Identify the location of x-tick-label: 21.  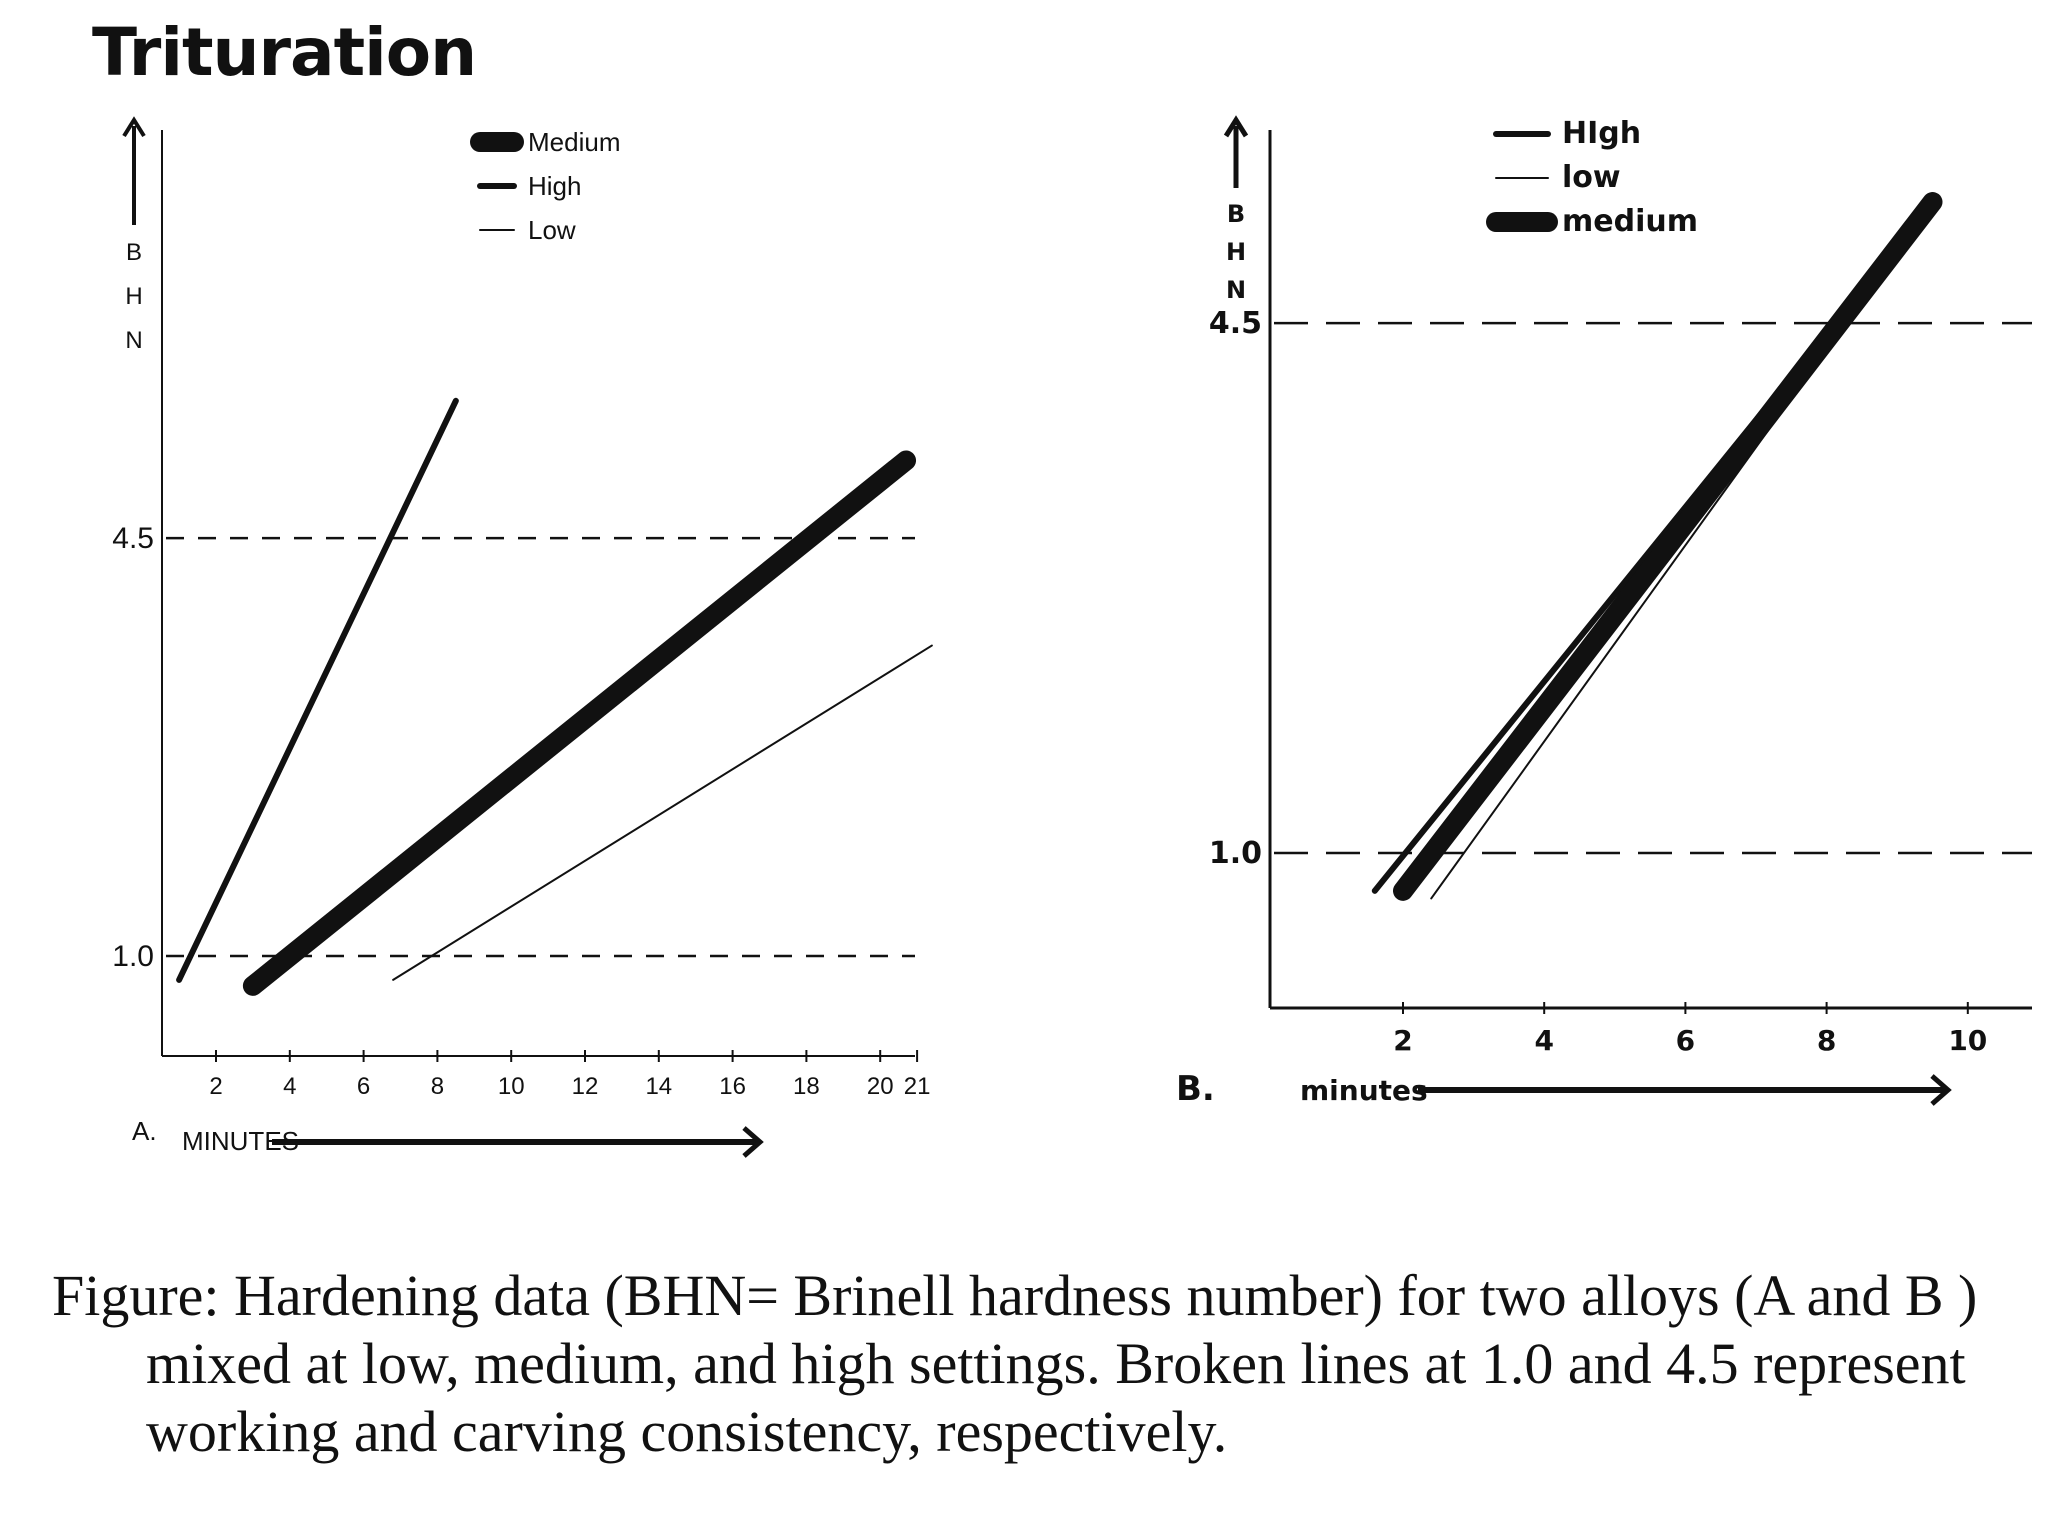
(917, 1086).